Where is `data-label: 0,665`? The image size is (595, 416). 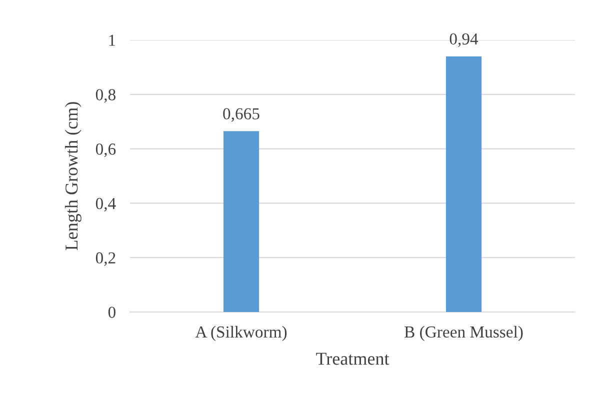 data-label: 0,665 is located at coordinates (241, 115).